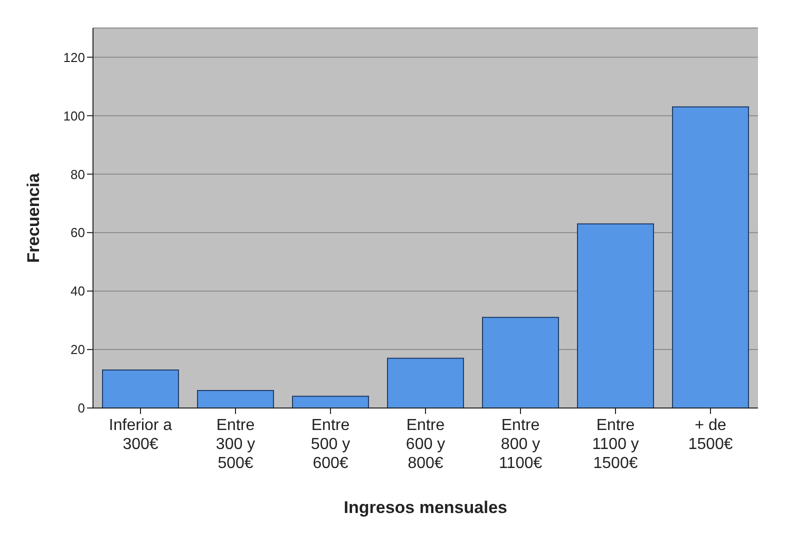 This screenshot has height=538, width=798. What do you see at coordinates (140, 435) in the screenshot?
I see `x-tick-label: Inferior a 300€` at bounding box center [140, 435].